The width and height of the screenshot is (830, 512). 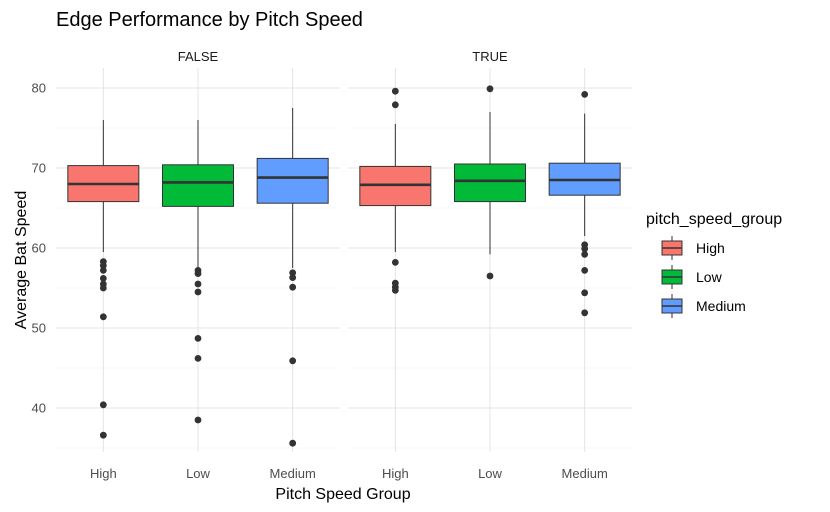 What do you see at coordinates (692, 277) in the screenshot?
I see `legend-item-low: Low` at bounding box center [692, 277].